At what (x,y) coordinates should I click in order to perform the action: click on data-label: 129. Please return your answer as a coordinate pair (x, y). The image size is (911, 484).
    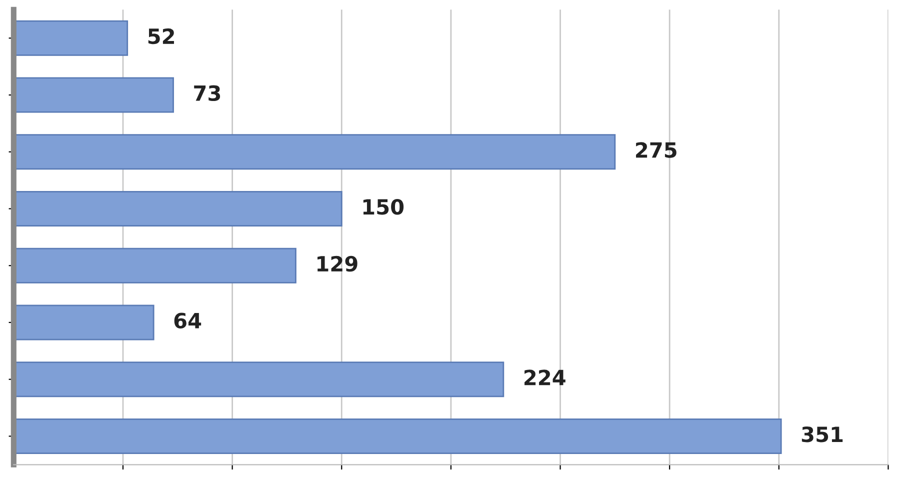
    Looking at the image, I should click on (338, 264).